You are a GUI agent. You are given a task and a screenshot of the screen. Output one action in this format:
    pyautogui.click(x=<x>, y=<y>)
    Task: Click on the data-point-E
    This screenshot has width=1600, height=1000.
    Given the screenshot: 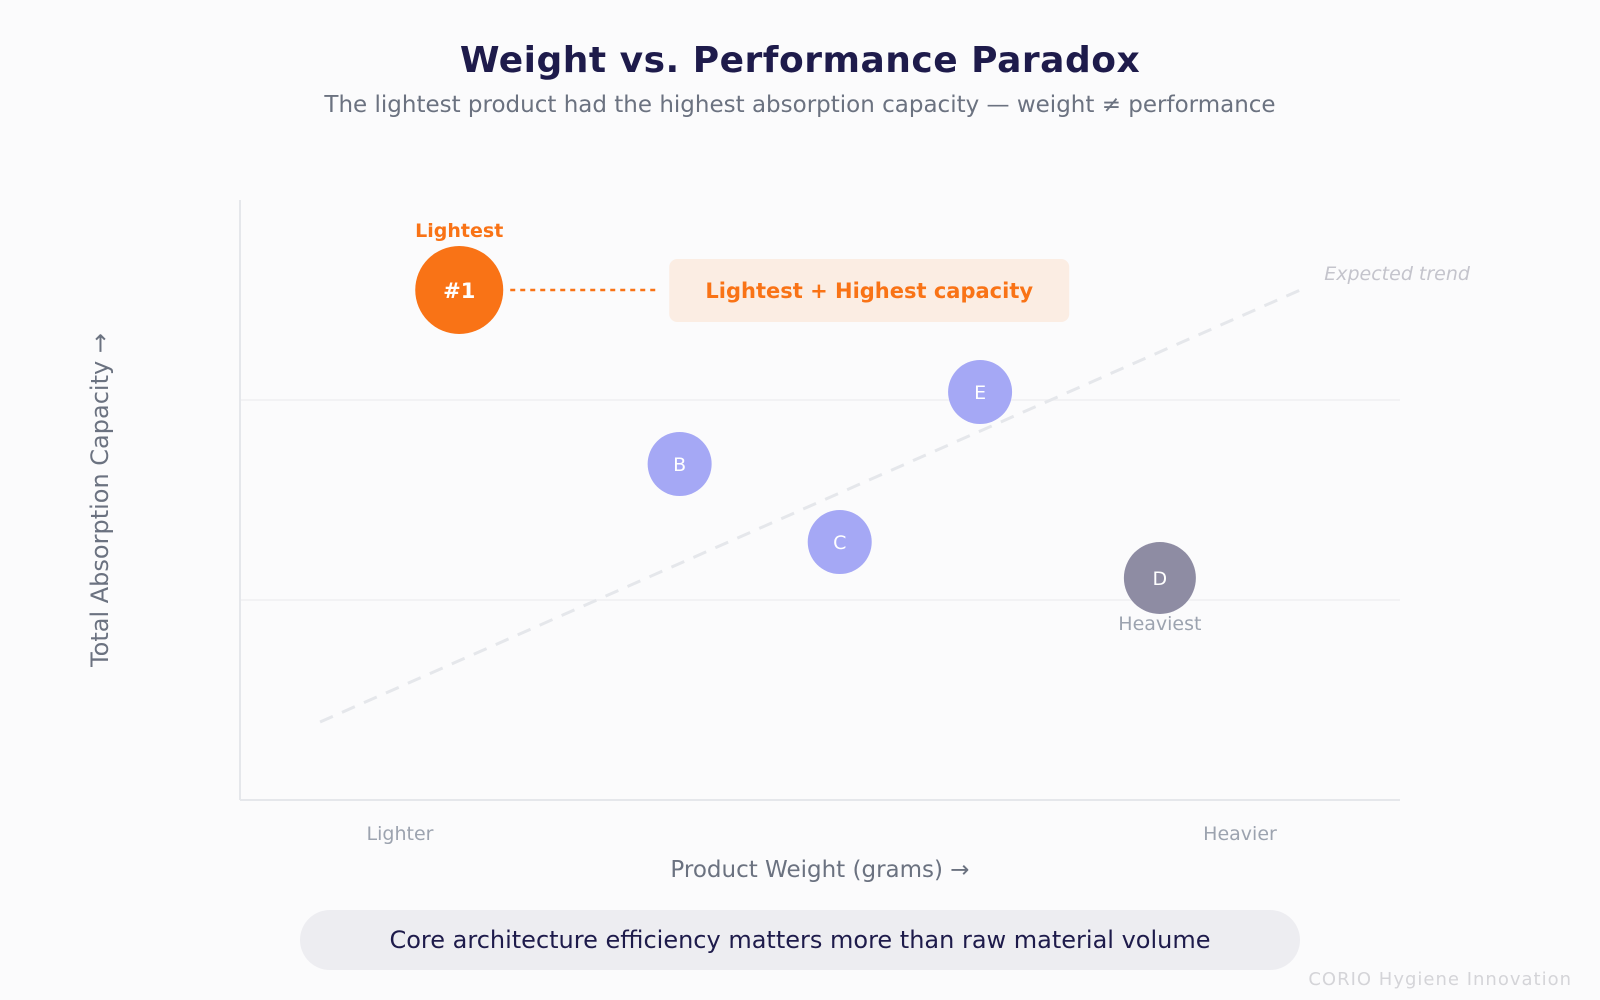 What is the action you would take?
    pyautogui.click(x=980, y=392)
    